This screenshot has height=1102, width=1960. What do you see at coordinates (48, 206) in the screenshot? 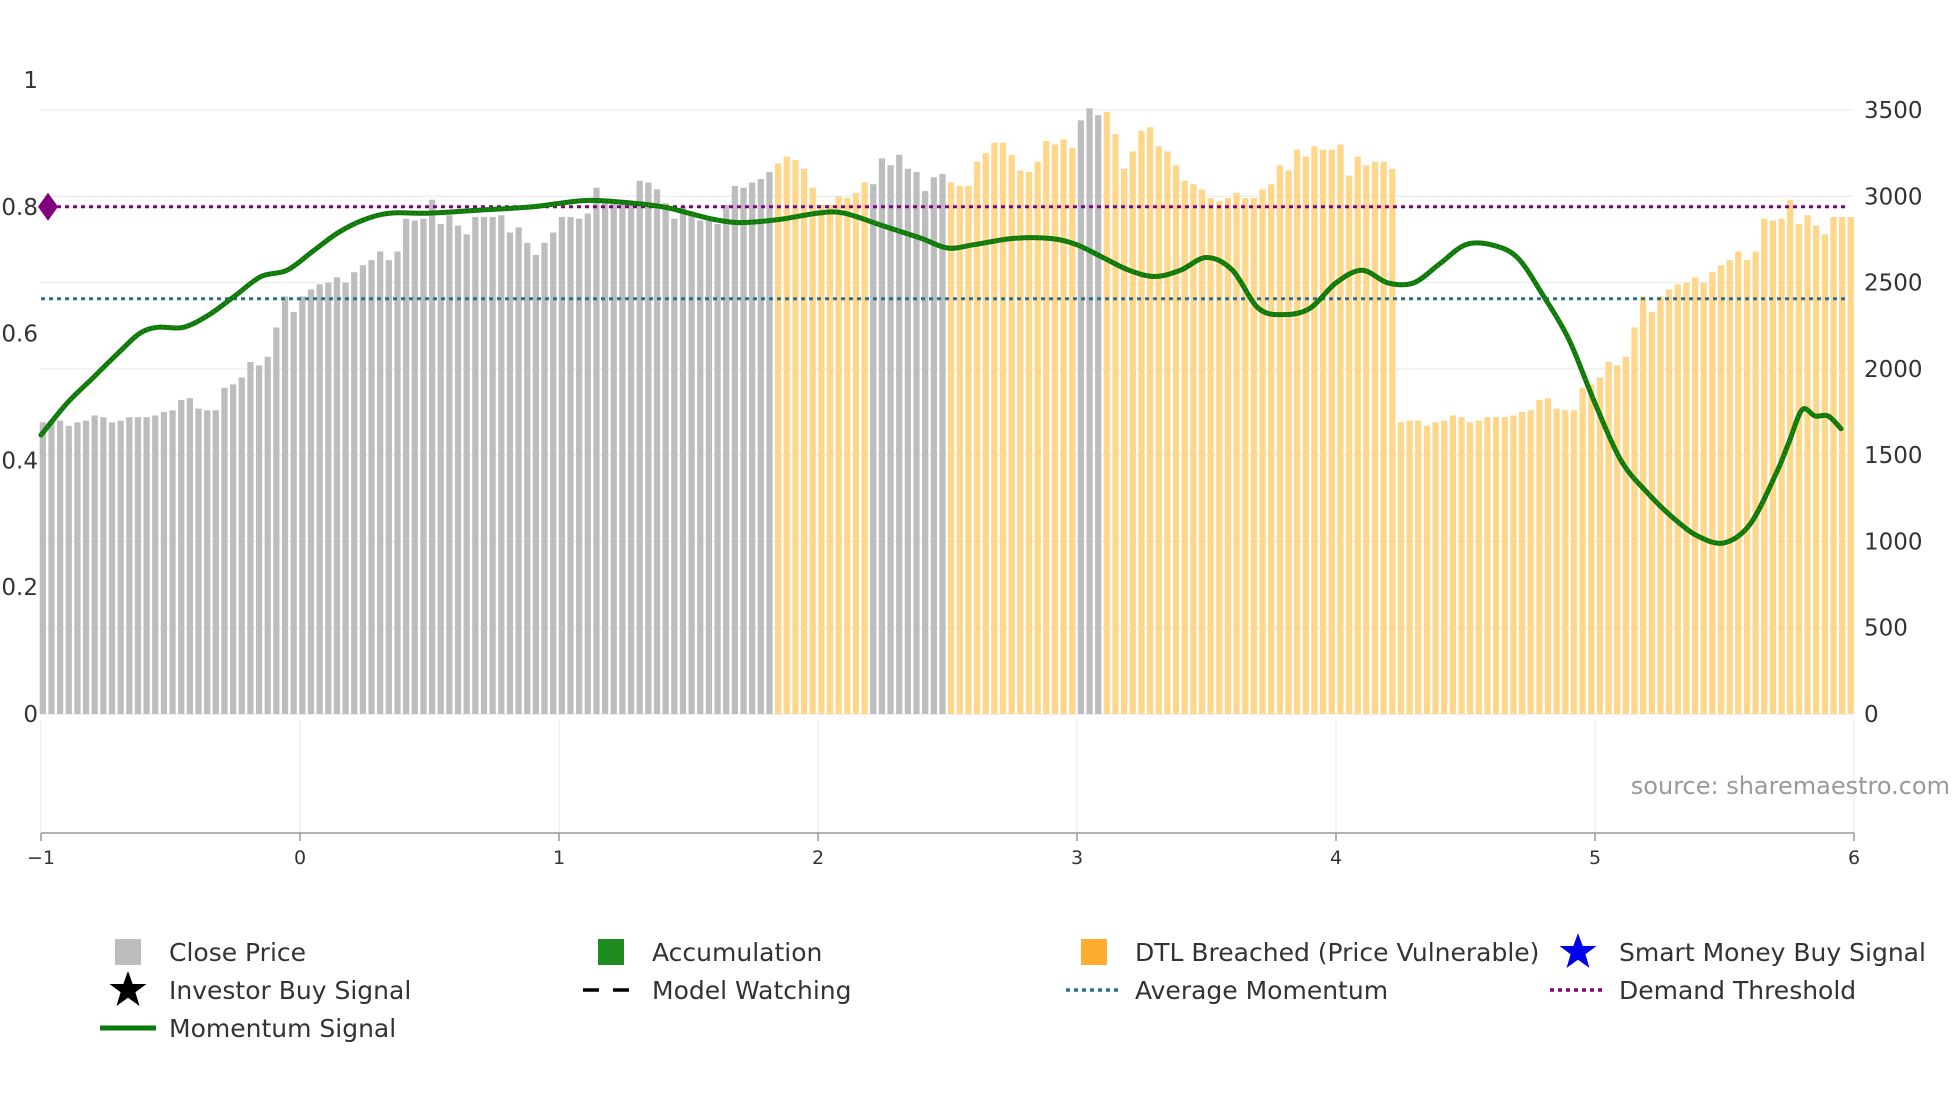
I see `demand-threshold-marker` at bounding box center [48, 206].